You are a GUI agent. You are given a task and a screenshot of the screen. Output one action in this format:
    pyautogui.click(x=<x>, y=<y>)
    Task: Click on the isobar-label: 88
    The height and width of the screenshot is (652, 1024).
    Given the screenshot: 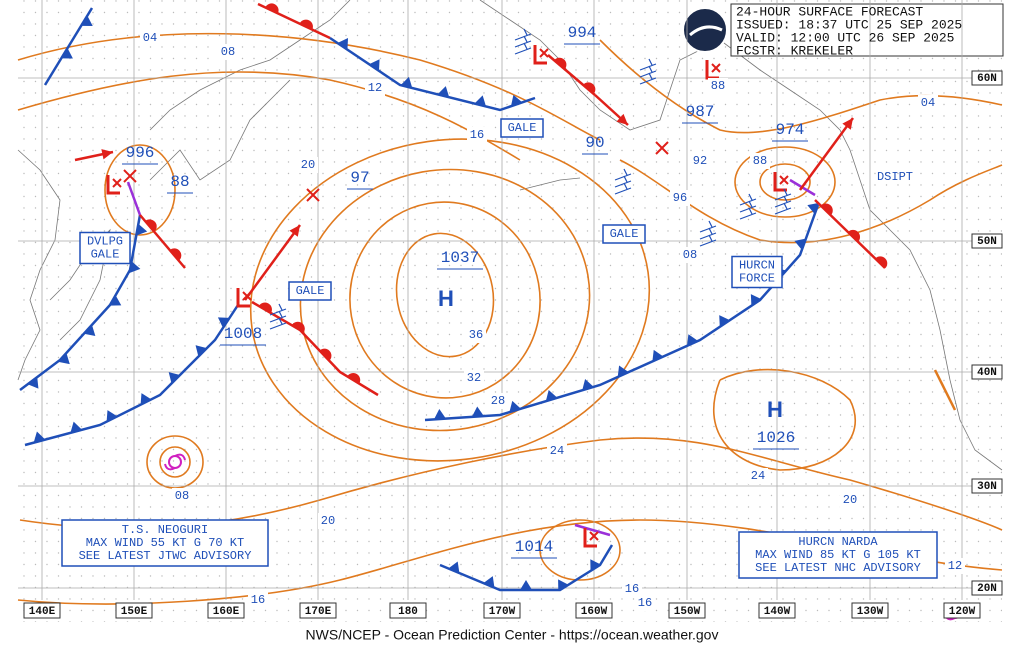 What is the action you would take?
    pyautogui.click(x=760, y=161)
    